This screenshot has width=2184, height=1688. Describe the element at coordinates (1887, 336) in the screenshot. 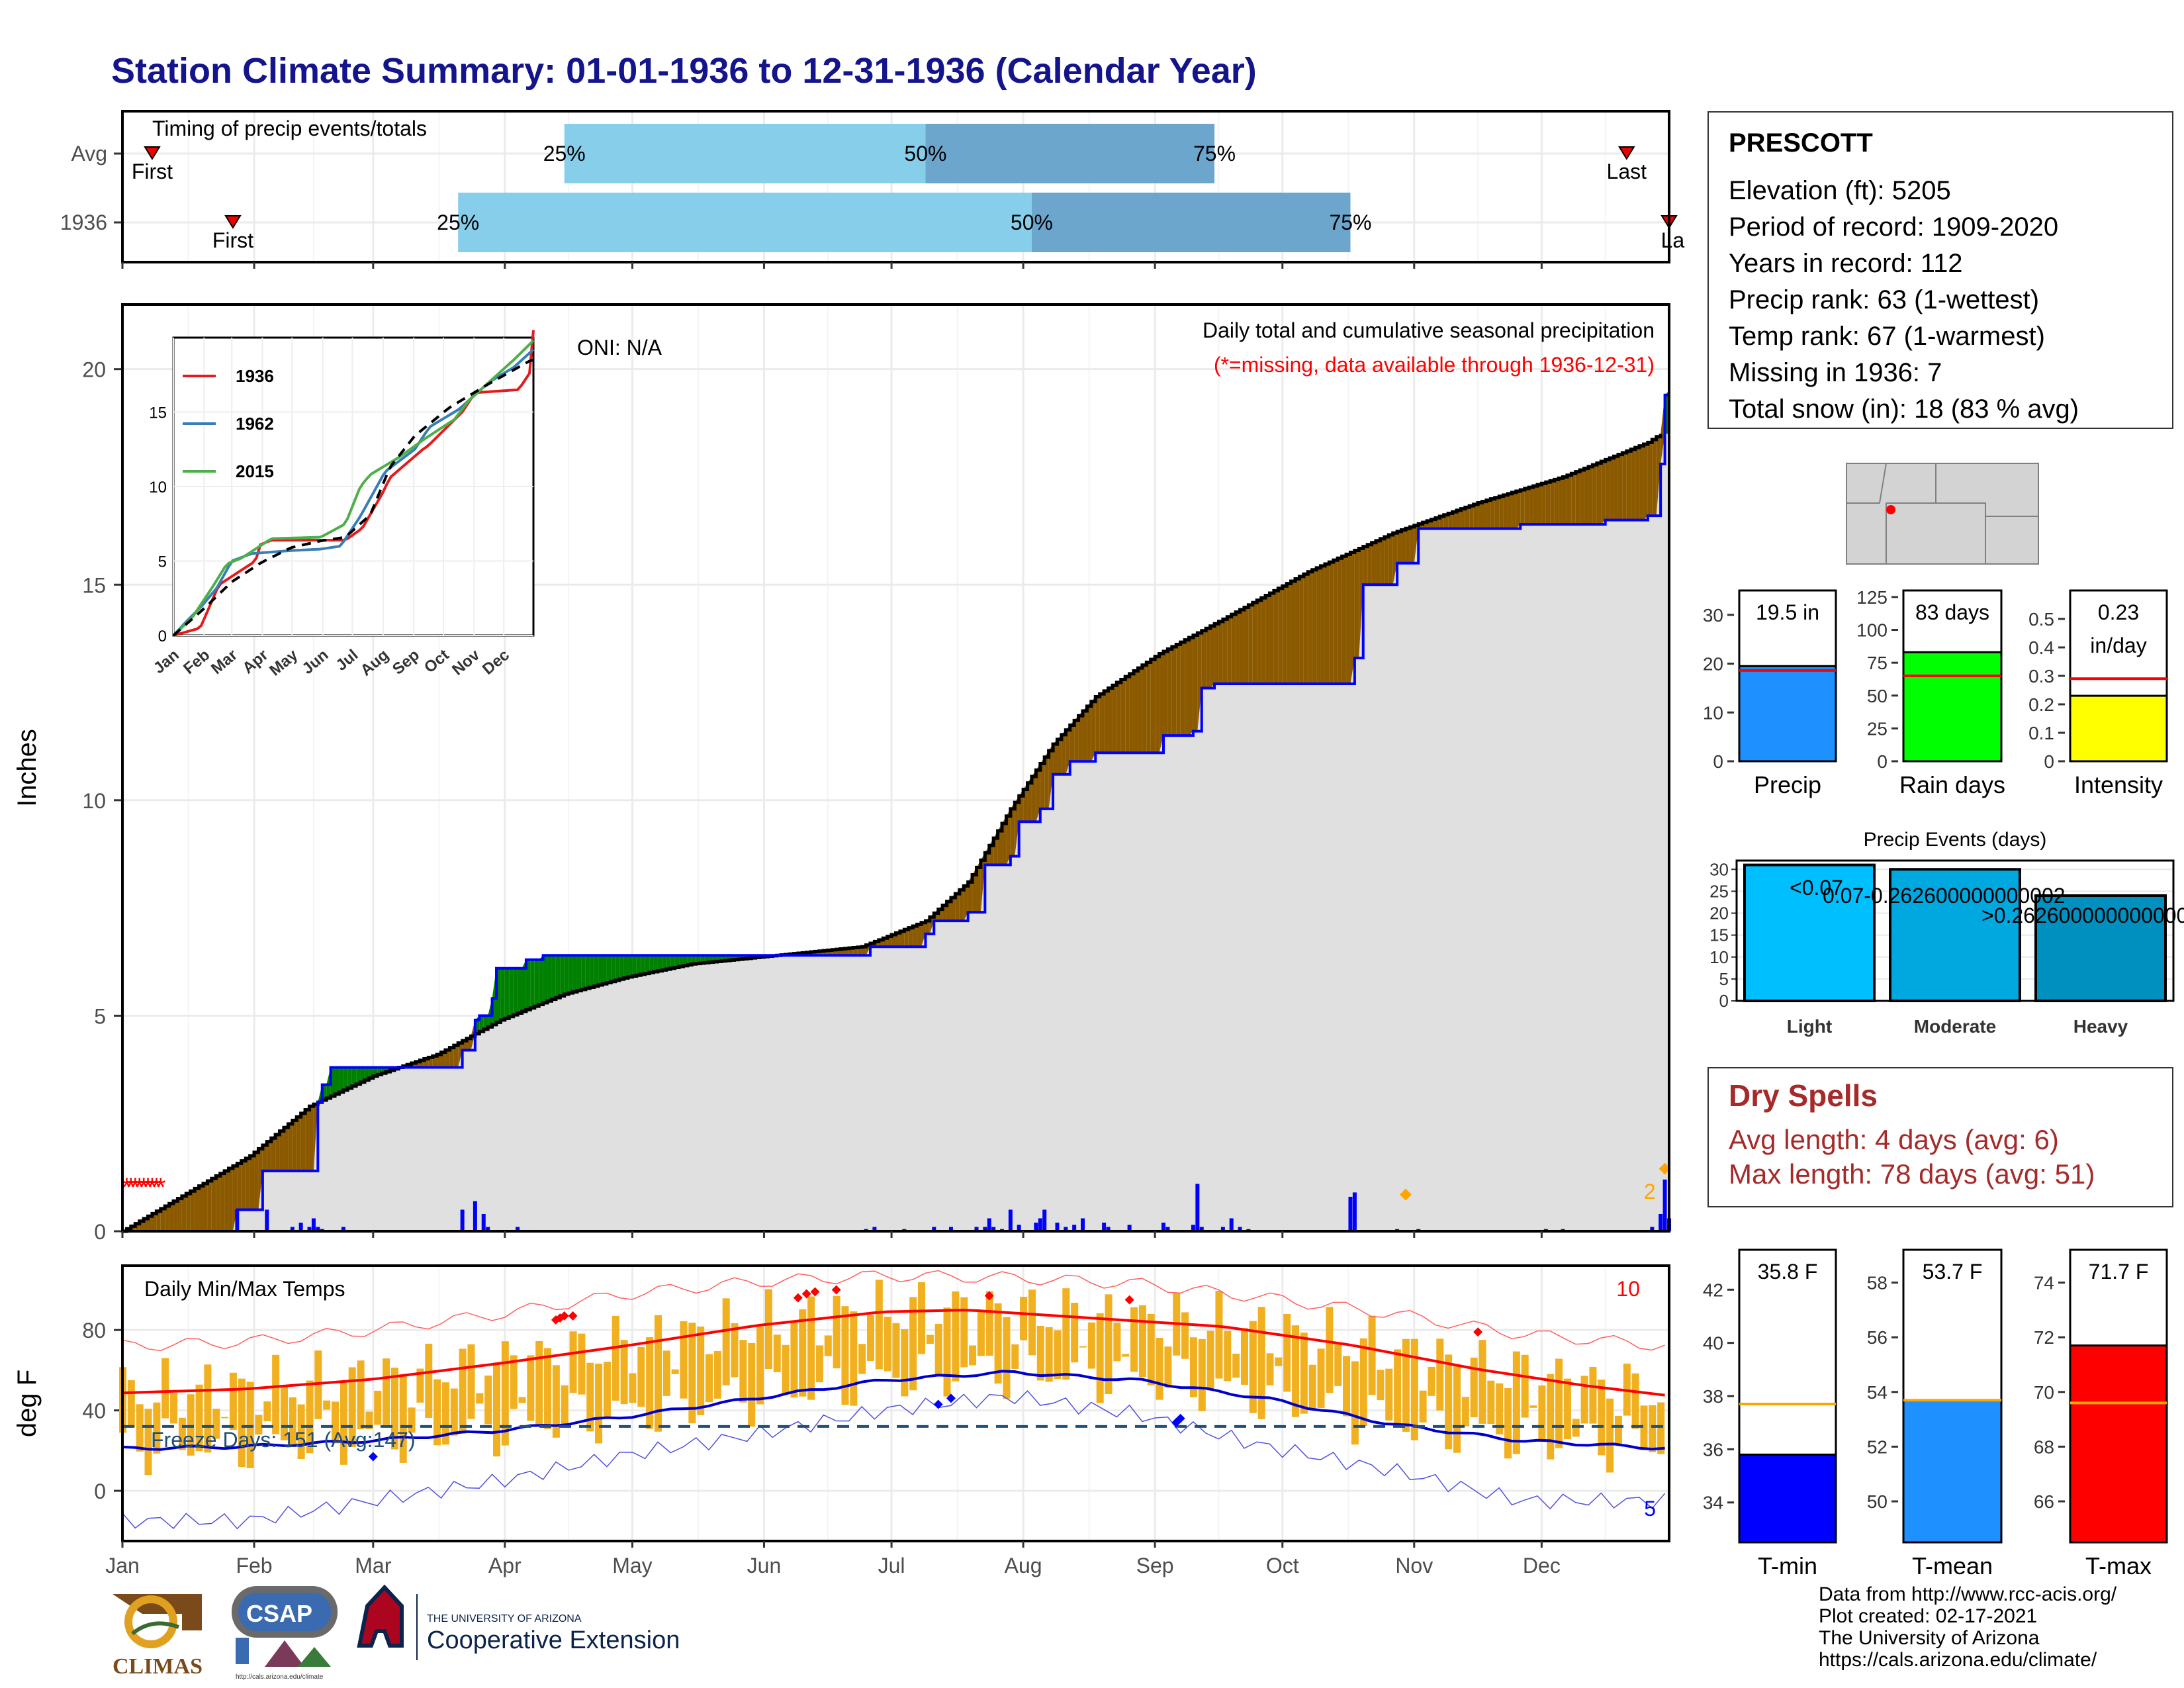

I see `station-temp-rank: Temp rank: 67 (1-warmest)` at that location.